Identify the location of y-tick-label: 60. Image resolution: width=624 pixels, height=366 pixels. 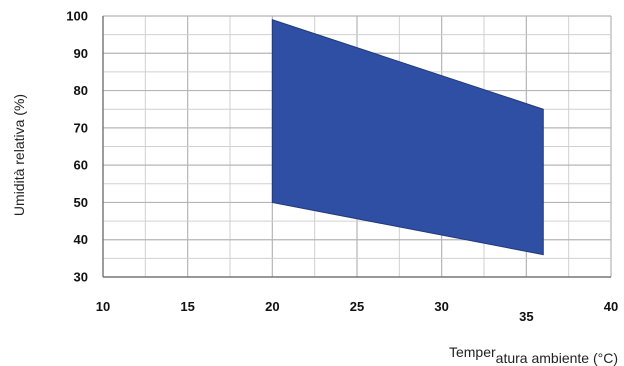
(81, 165).